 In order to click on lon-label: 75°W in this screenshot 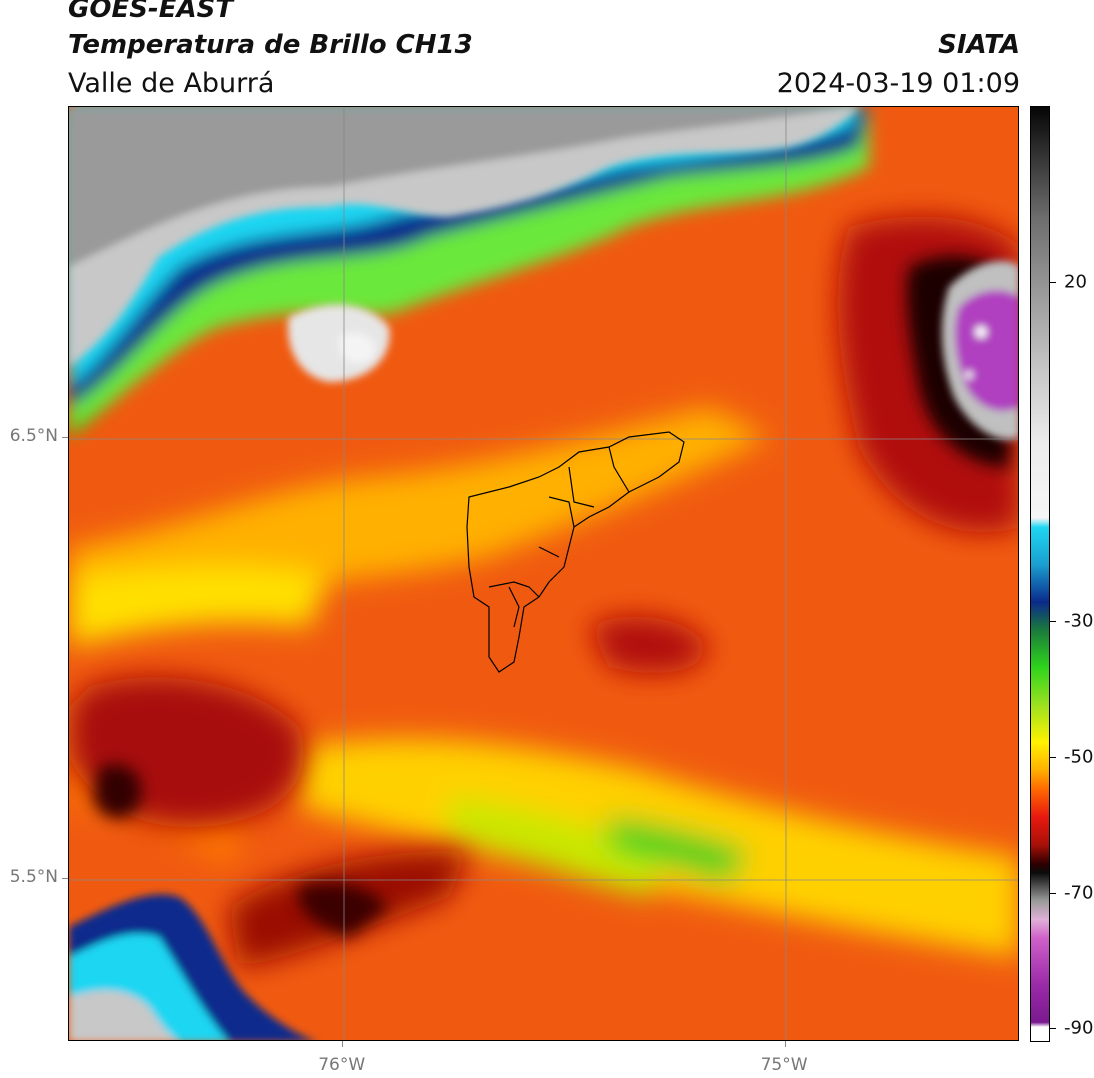, I will do `click(784, 1065)`.